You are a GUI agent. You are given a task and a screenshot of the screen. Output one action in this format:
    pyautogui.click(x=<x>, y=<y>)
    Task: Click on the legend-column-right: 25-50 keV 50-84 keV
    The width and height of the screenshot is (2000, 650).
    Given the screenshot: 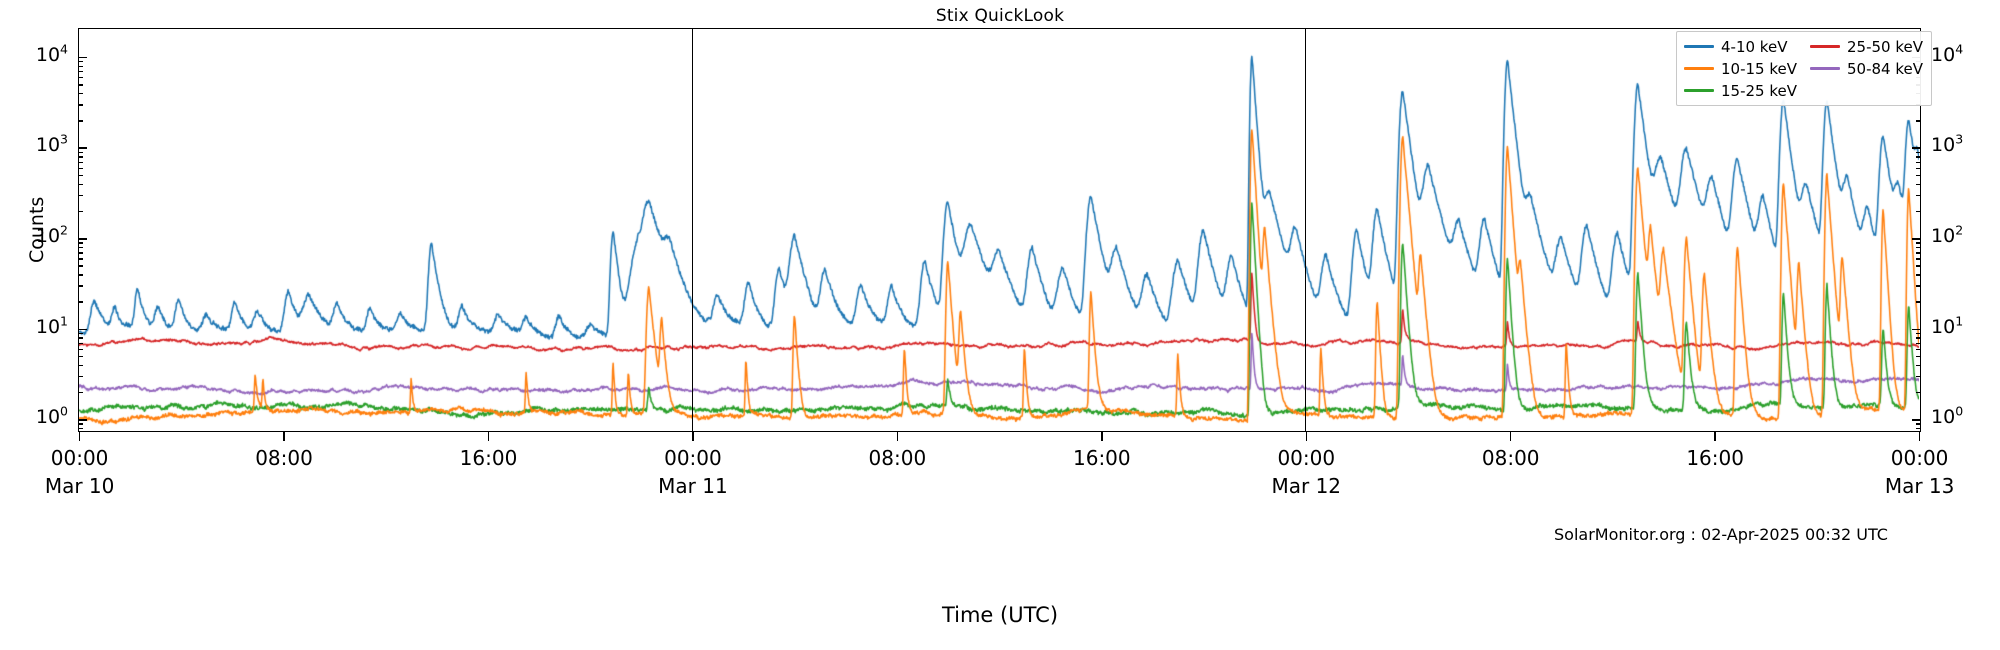 What is the action you would take?
    pyautogui.click(x=1866, y=57)
    